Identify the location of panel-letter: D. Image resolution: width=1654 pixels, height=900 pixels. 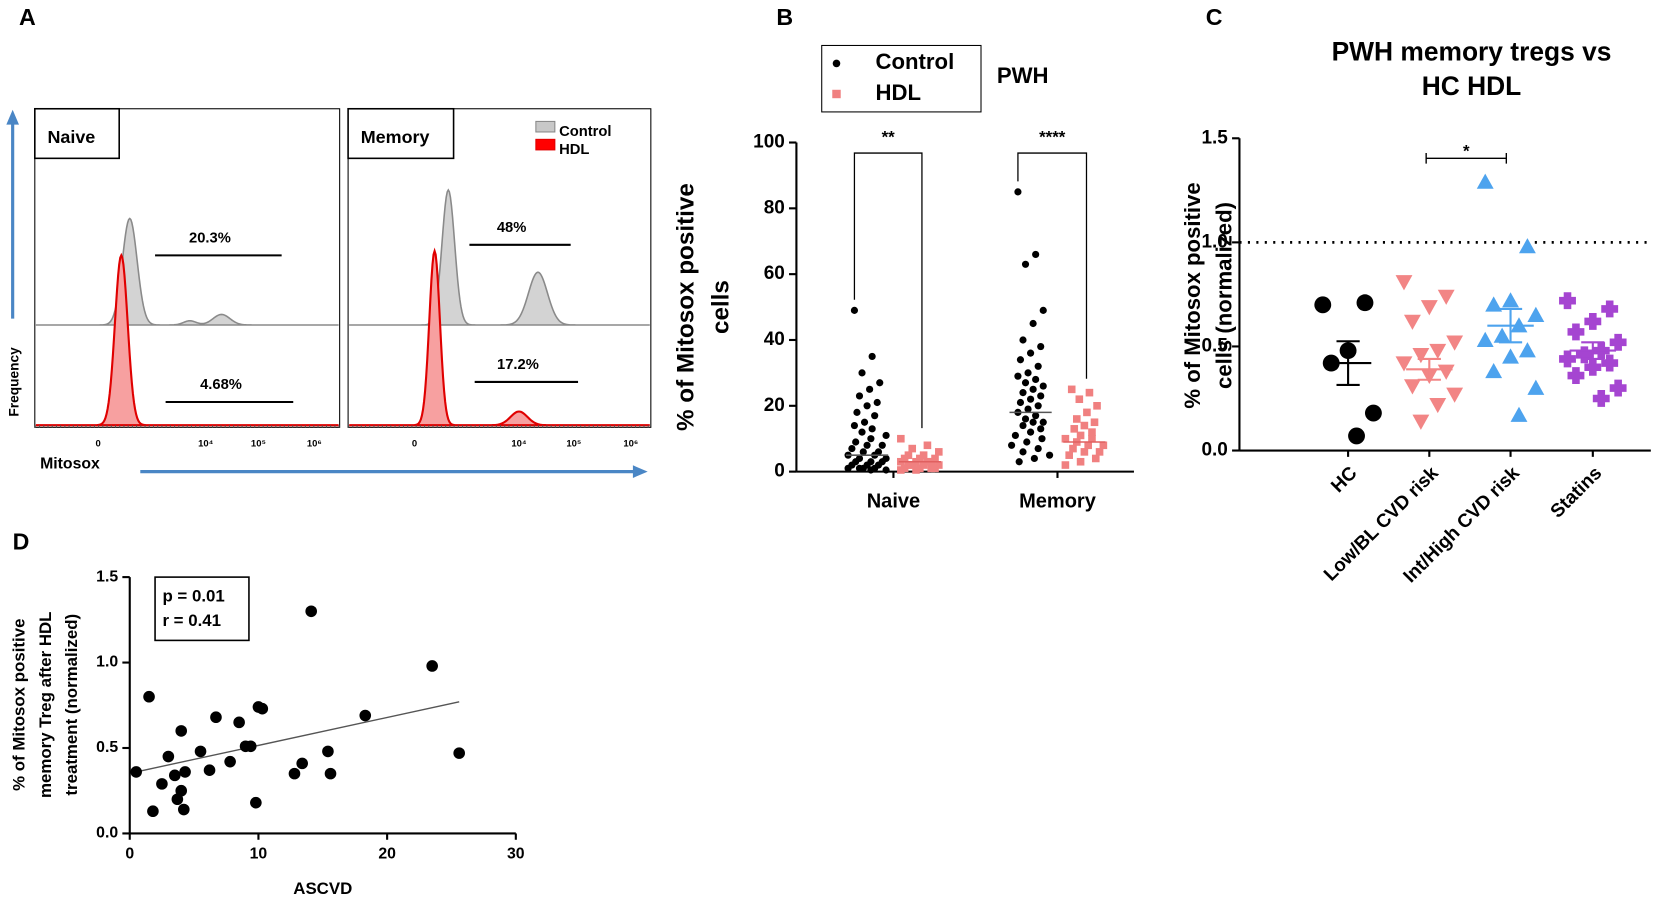
(21, 541).